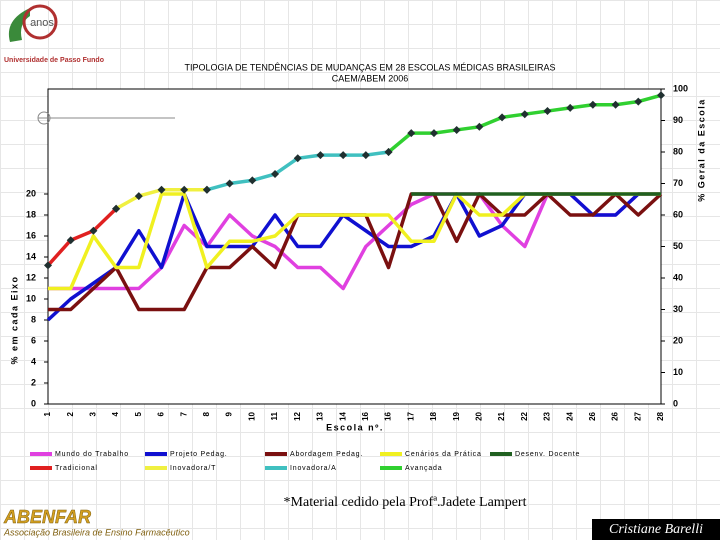  Describe the element at coordinates (443, 454) in the screenshot. I see `legend-label: Cenários da Prática` at that location.